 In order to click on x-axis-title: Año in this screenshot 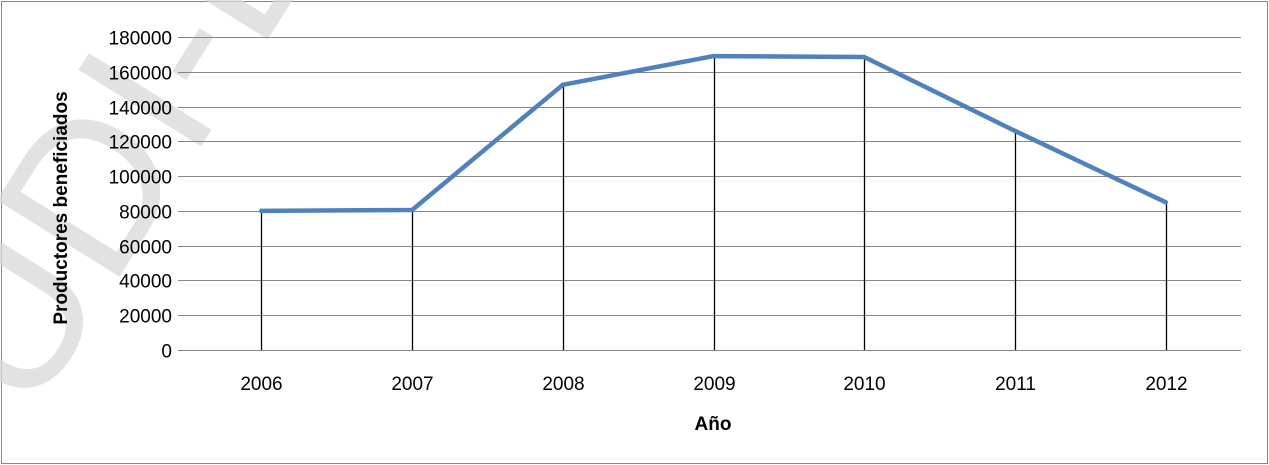, I will do `click(713, 424)`.